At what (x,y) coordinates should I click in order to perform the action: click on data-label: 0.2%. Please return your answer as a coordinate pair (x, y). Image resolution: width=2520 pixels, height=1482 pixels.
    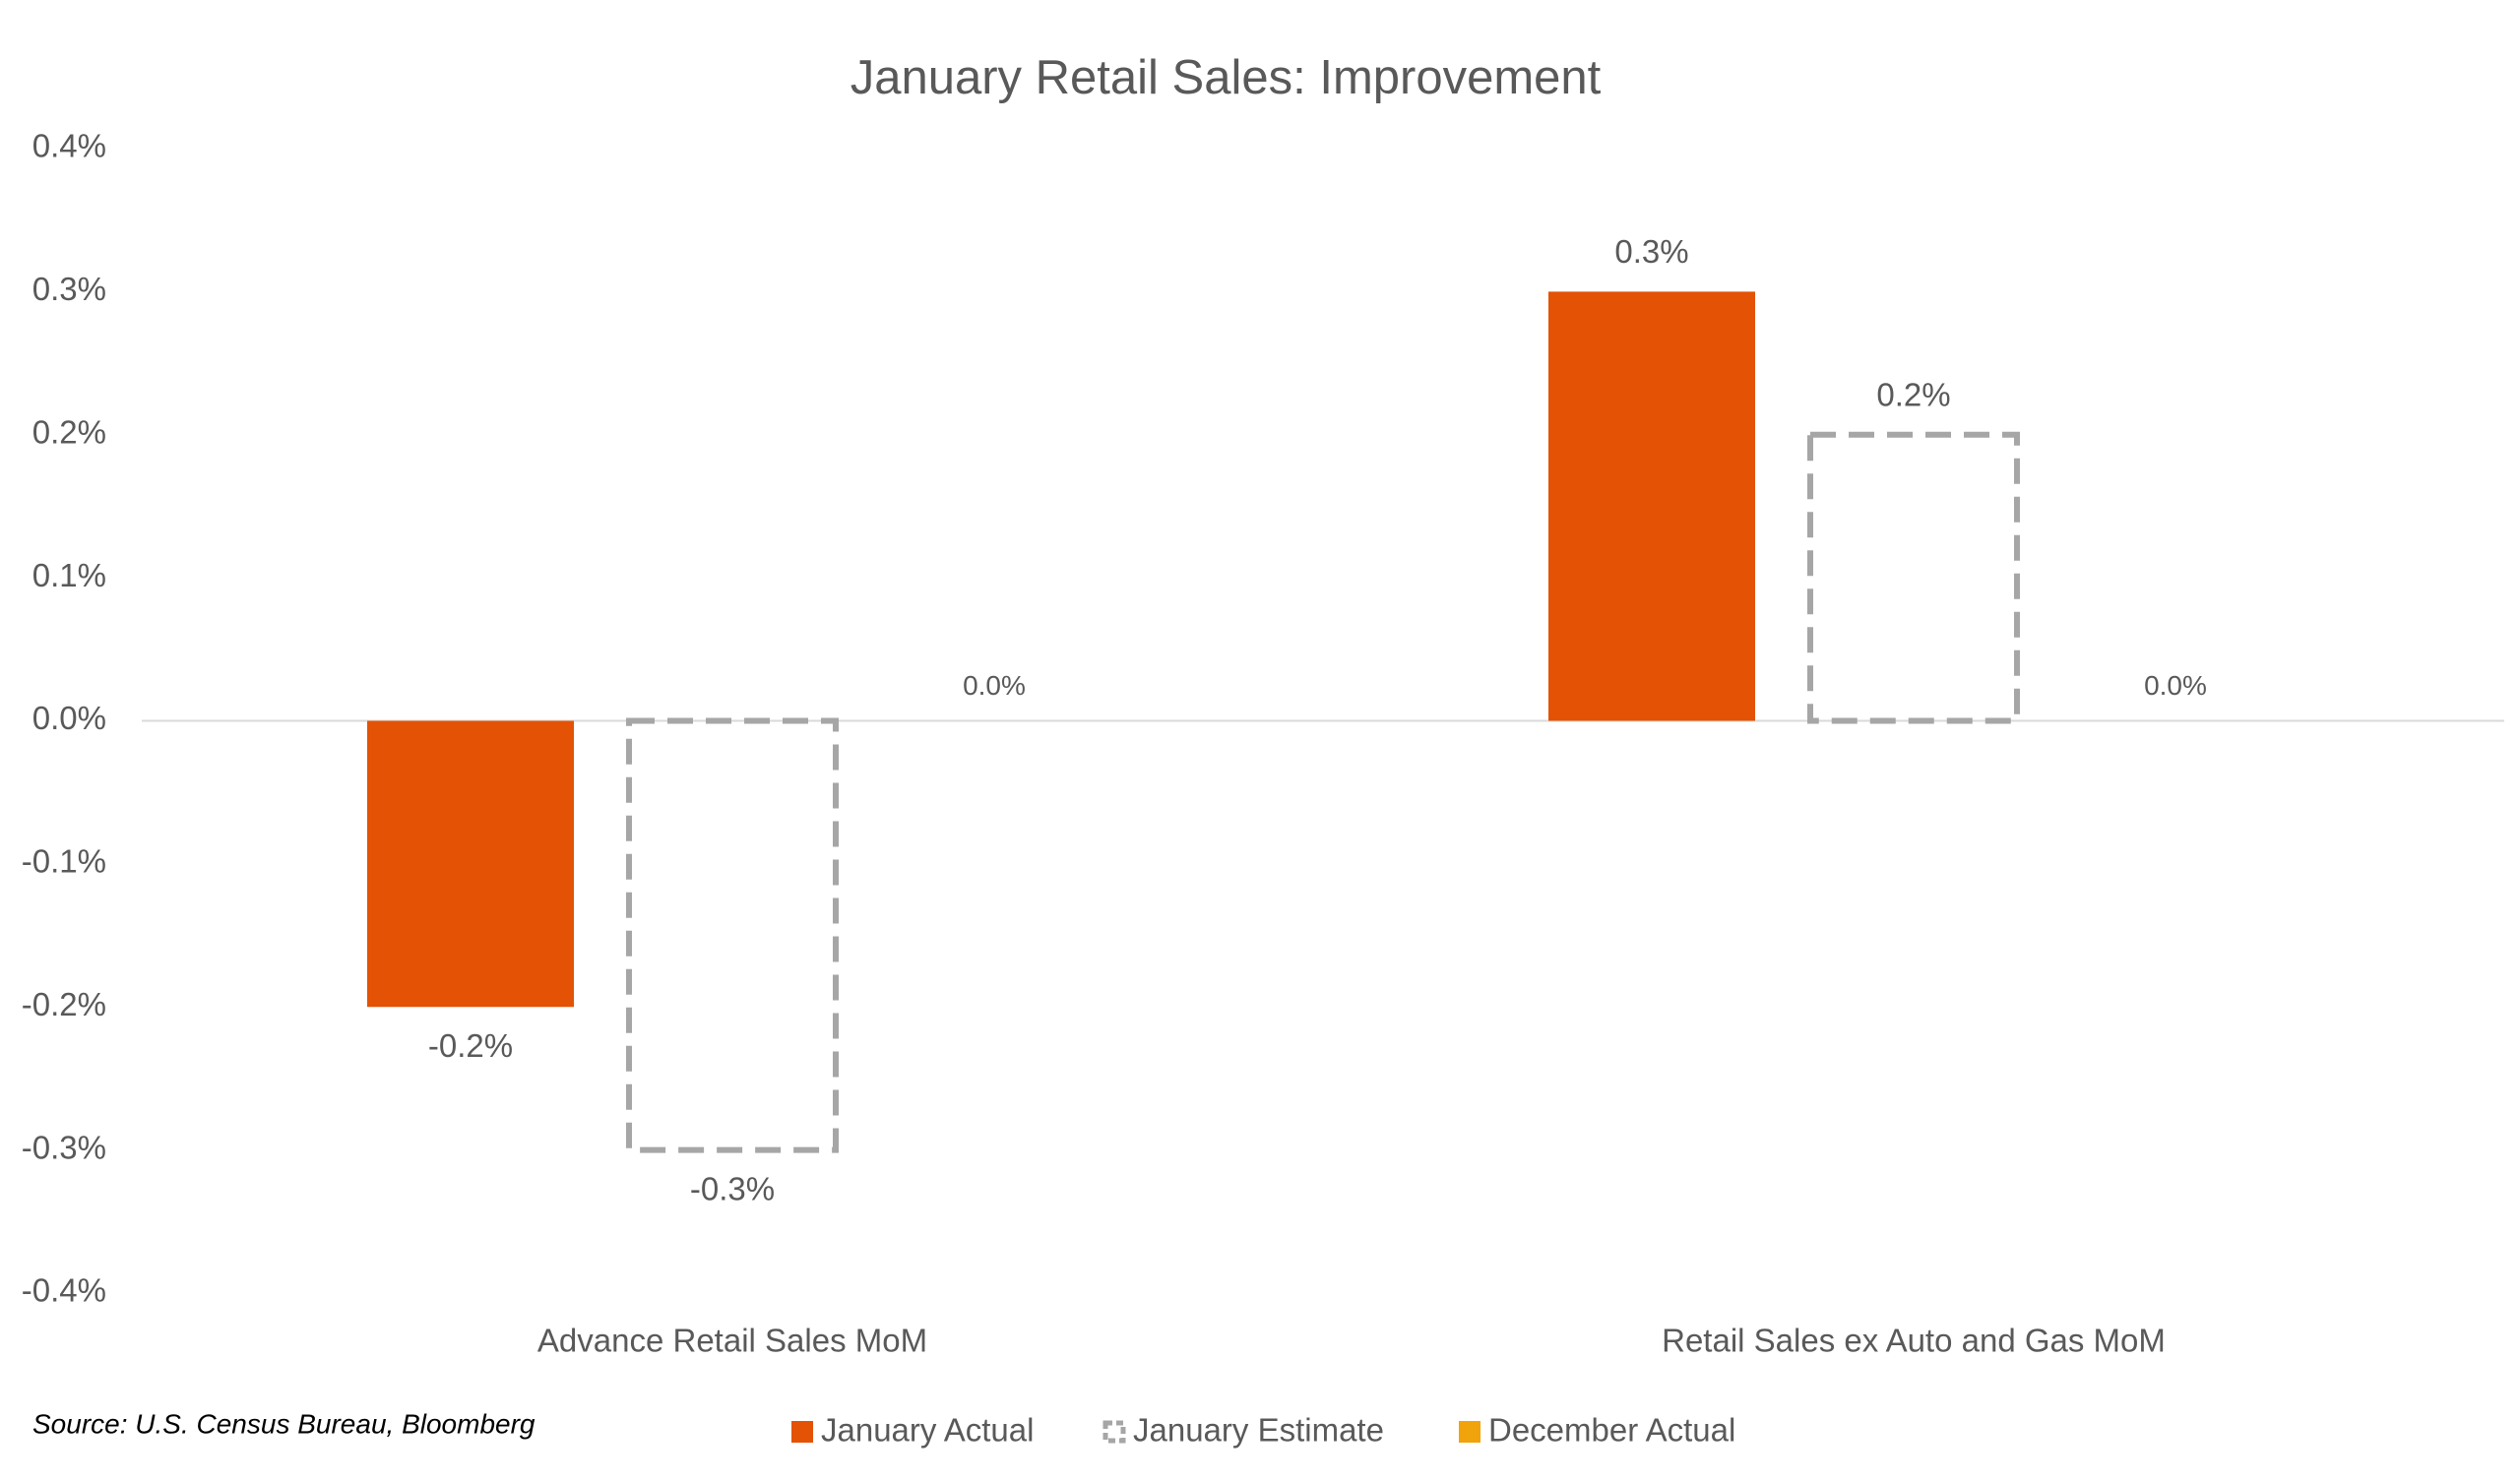
    Looking at the image, I should click on (1913, 394).